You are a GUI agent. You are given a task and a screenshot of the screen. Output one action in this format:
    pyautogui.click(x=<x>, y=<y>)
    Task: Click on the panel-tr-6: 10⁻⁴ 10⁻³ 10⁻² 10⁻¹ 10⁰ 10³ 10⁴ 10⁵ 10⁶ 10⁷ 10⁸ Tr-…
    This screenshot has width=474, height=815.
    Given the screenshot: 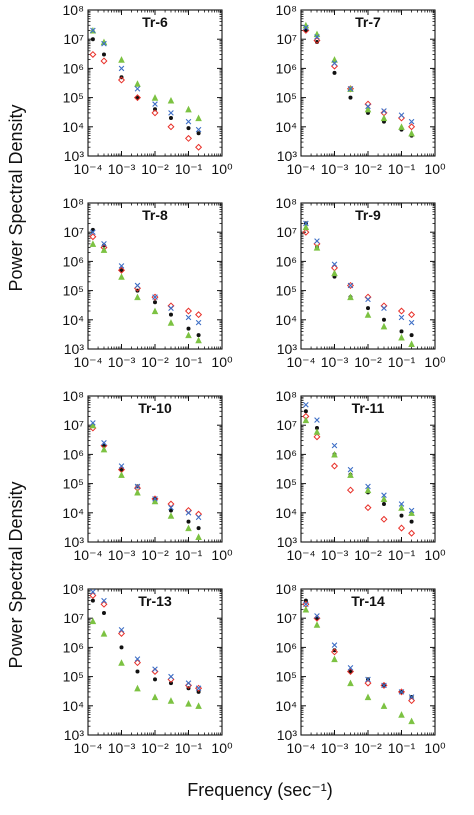 What is the action you would take?
    pyautogui.click(x=147, y=89)
    